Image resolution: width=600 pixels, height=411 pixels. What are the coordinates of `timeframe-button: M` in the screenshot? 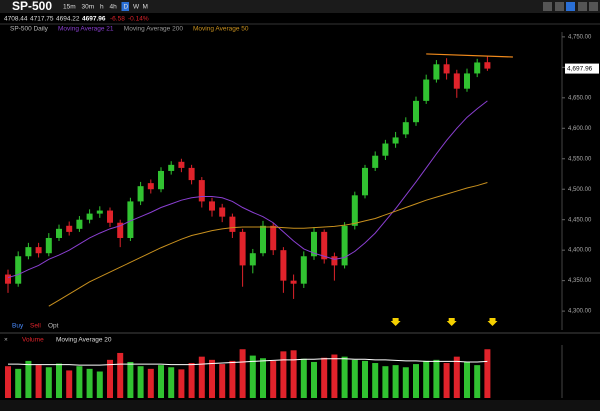 It's located at (145, 7).